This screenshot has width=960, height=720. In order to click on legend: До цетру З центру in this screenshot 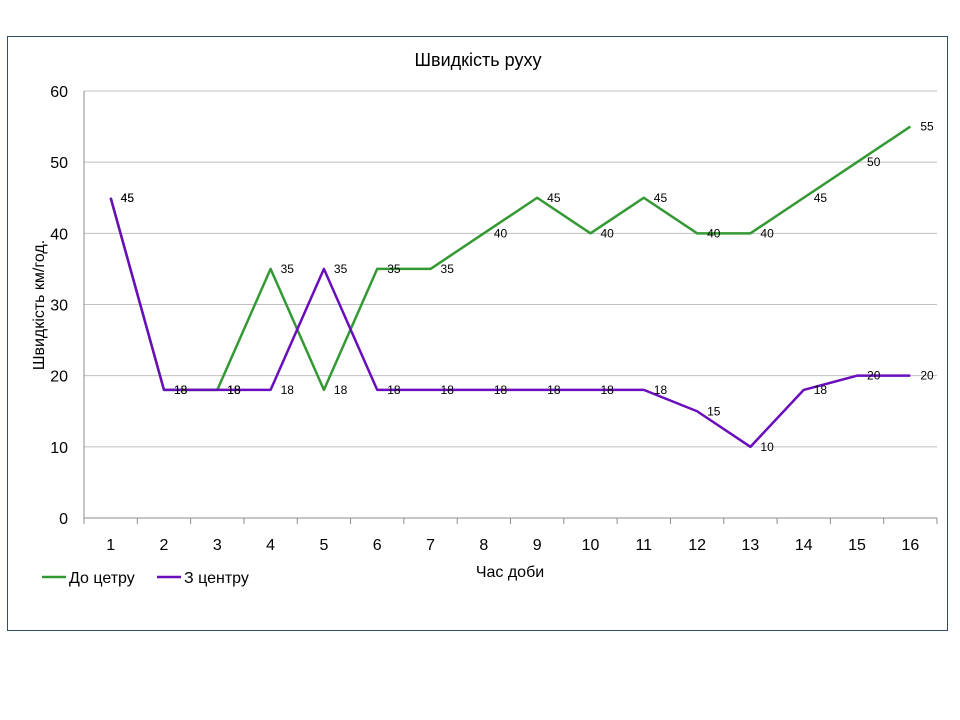, I will do `click(145, 578)`.